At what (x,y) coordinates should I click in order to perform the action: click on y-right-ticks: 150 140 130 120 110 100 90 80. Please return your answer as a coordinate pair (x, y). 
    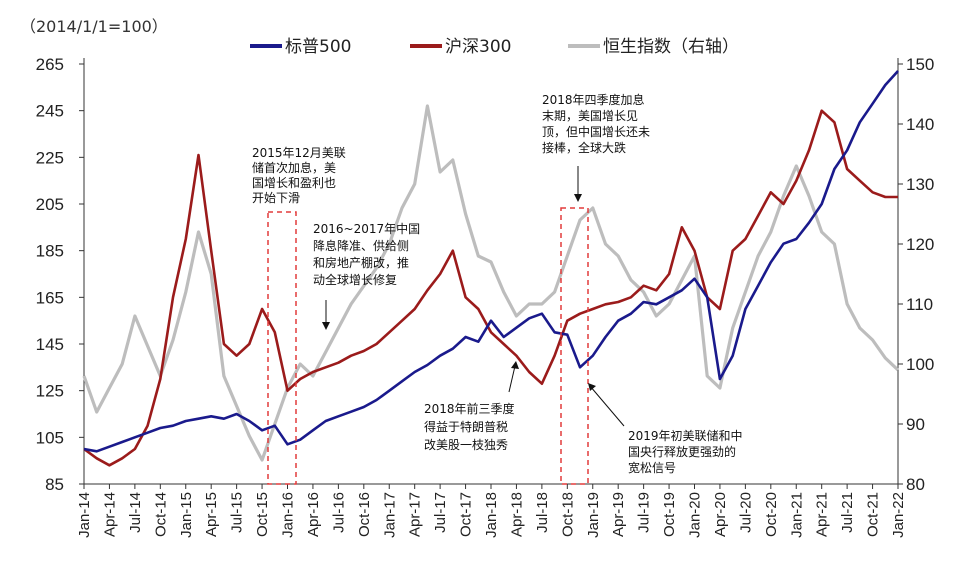
    Looking at the image, I should click on (916, 274).